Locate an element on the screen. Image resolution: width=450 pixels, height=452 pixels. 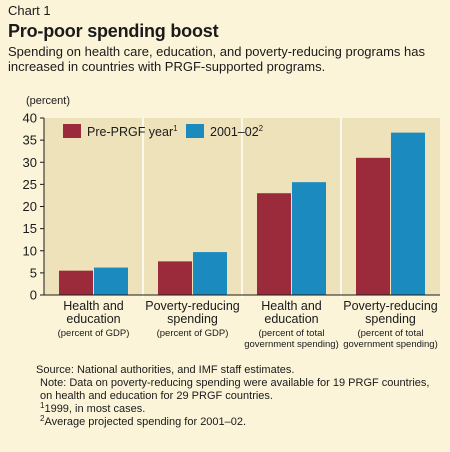
footnote-1: 11999, in most cases. is located at coordinates (238, 408).